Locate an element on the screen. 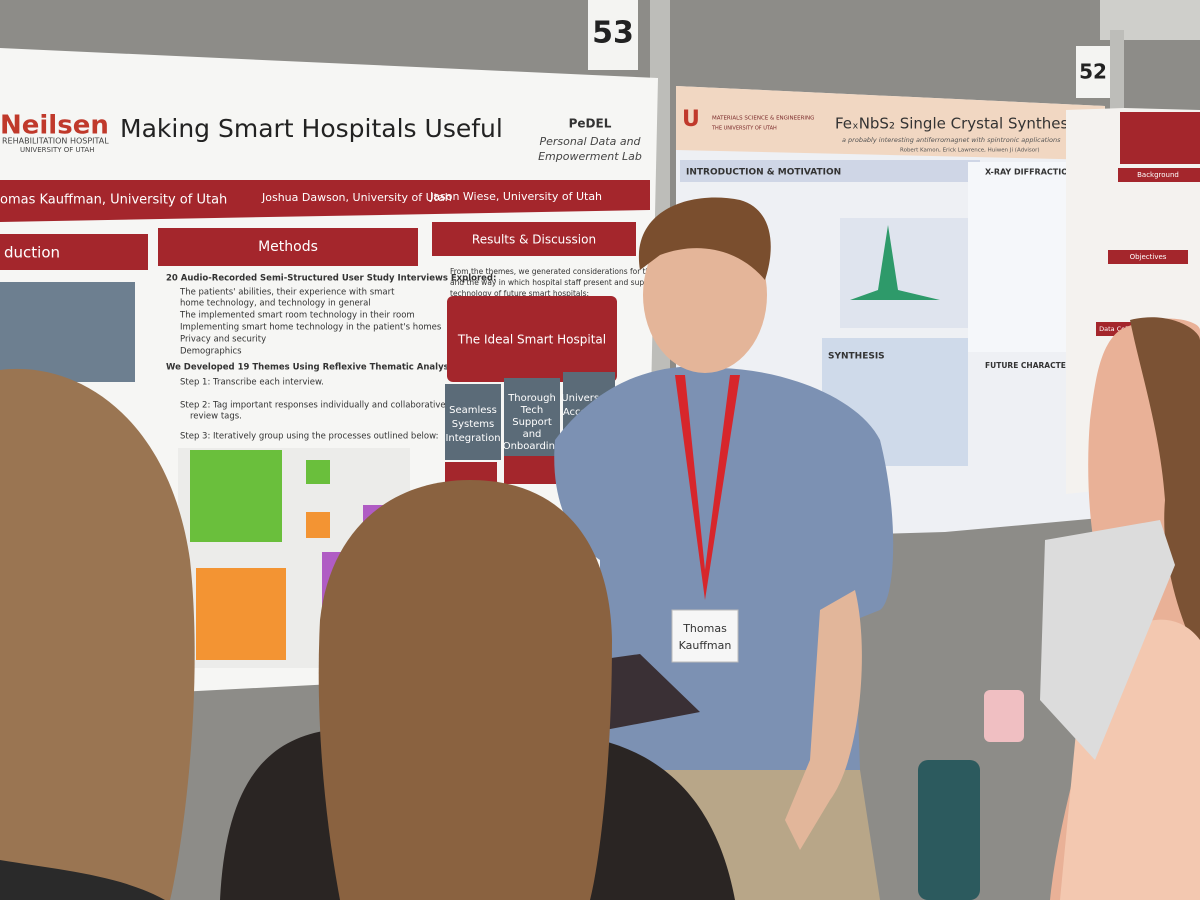 The height and width of the screenshot is (900, 1200). section-title: FUTURE CHARACTERIZATION is located at coordinates (1045, 365).